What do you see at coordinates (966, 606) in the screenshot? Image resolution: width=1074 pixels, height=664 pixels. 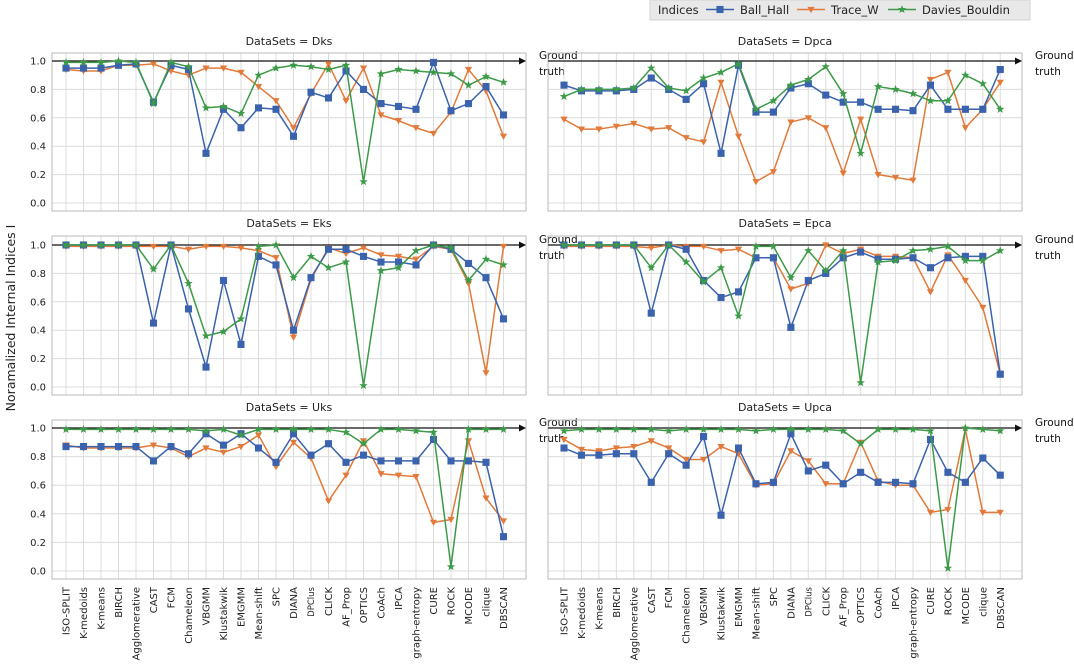 I see `x-tick-label: MCODE` at bounding box center [966, 606].